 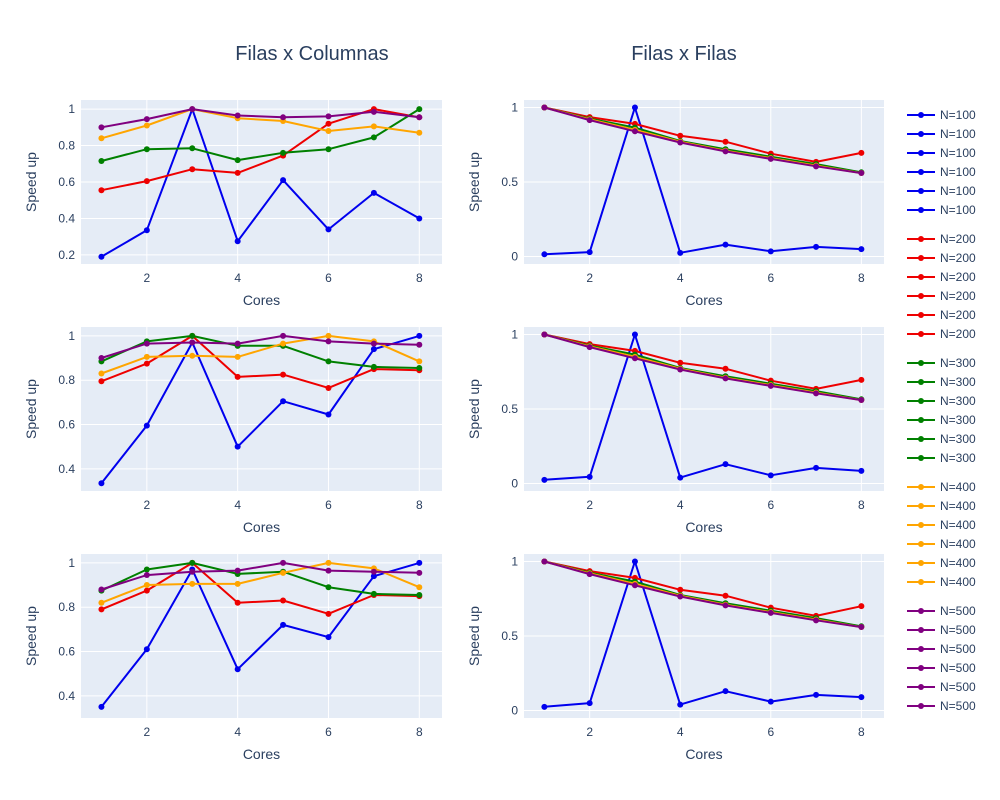 What do you see at coordinates (958, 506) in the screenshot?
I see `legend-label: N=400` at bounding box center [958, 506].